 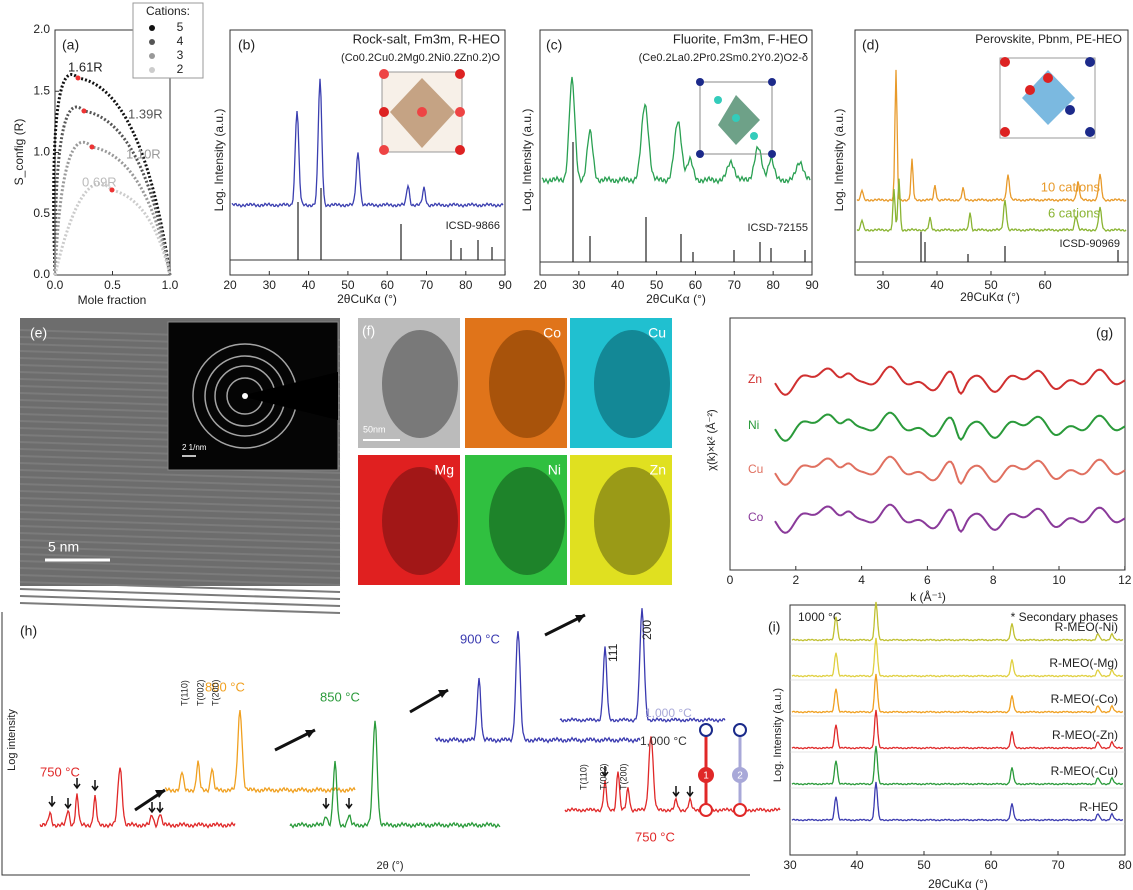 What do you see at coordinates (112, 300) in the screenshot?
I see `label: Mole fraction` at bounding box center [112, 300].